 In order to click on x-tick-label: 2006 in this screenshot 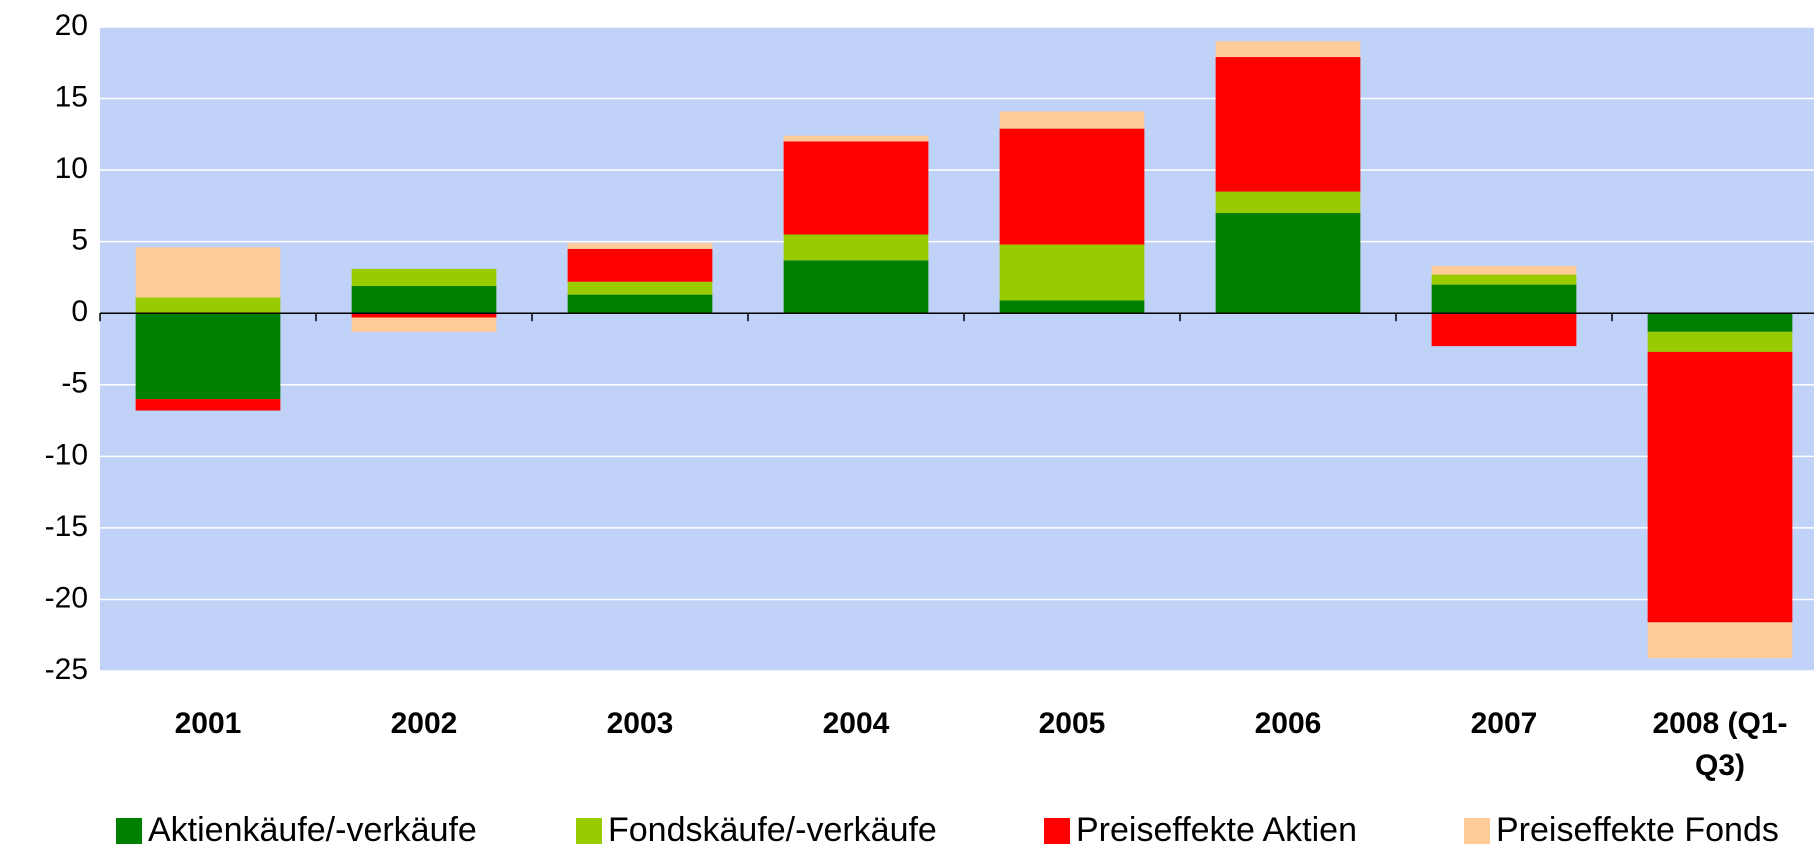, I will do `click(1288, 723)`.